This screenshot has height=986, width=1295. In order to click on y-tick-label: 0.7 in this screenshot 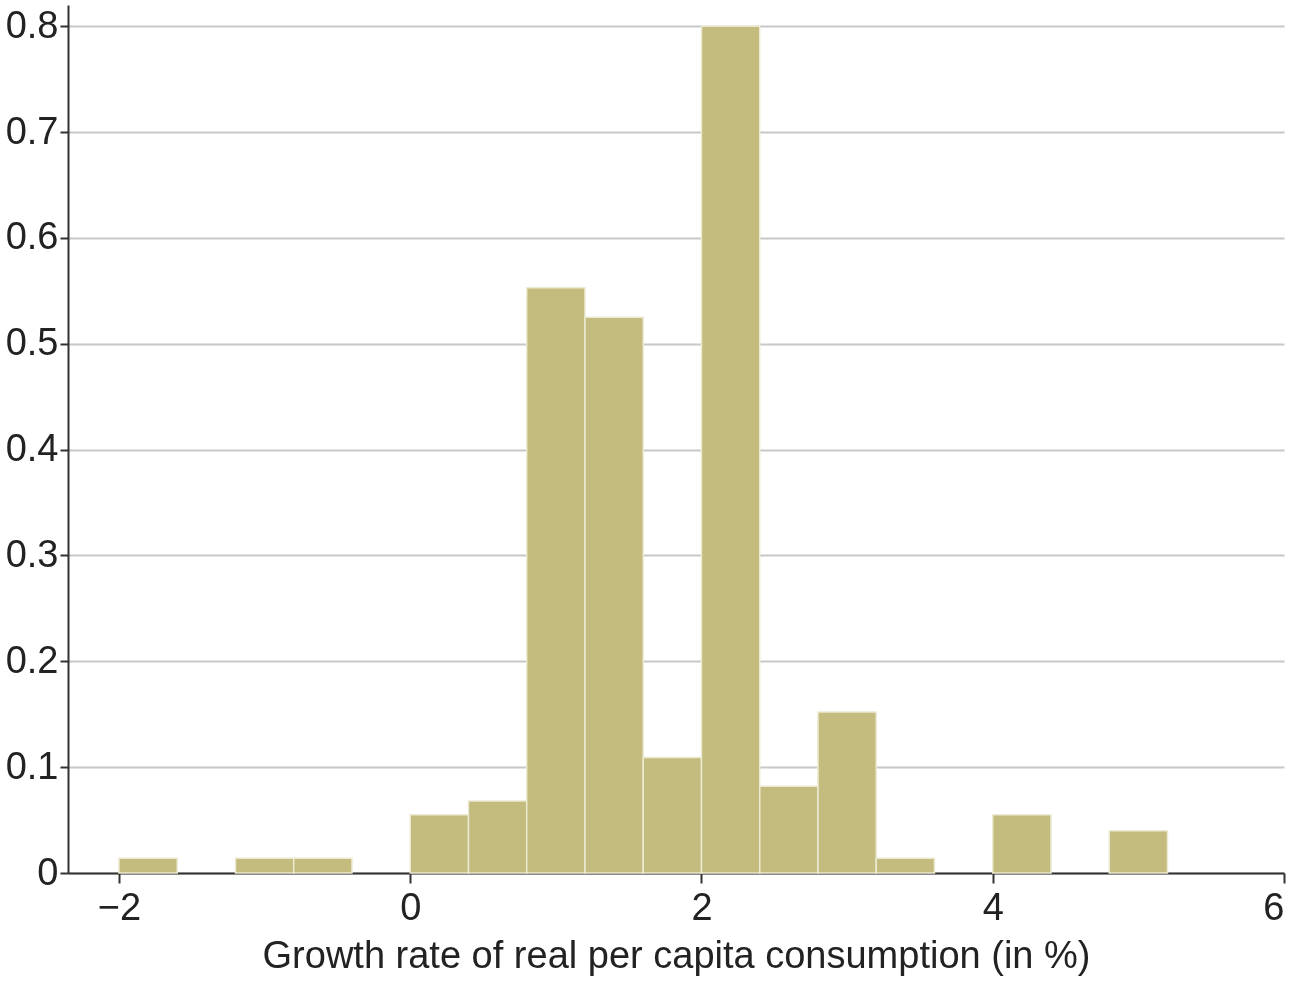, I will do `click(32, 130)`.